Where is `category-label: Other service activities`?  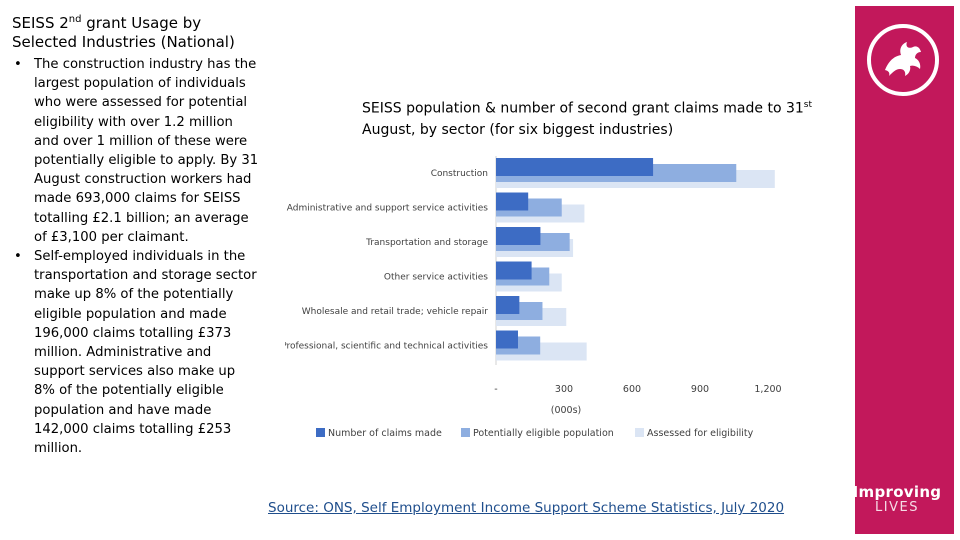 category-label: Other service activities is located at coordinates (436, 278).